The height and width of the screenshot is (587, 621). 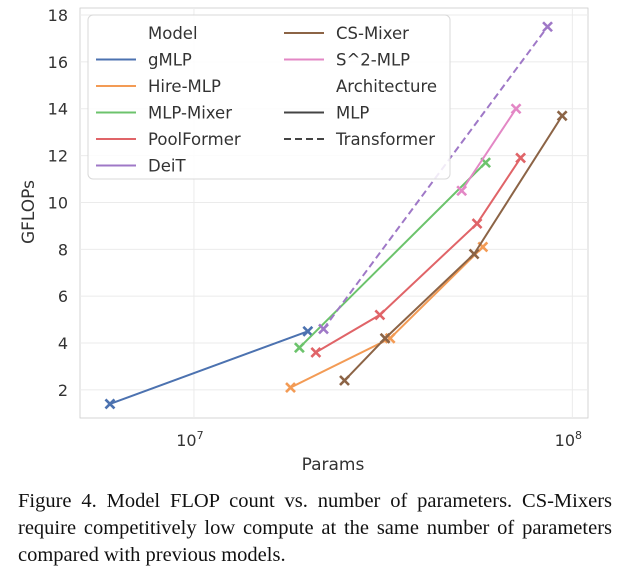 What do you see at coordinates (63, 390) in the screenshot?
I see `y-tick-label: 2` at bounding box center [63, 390].